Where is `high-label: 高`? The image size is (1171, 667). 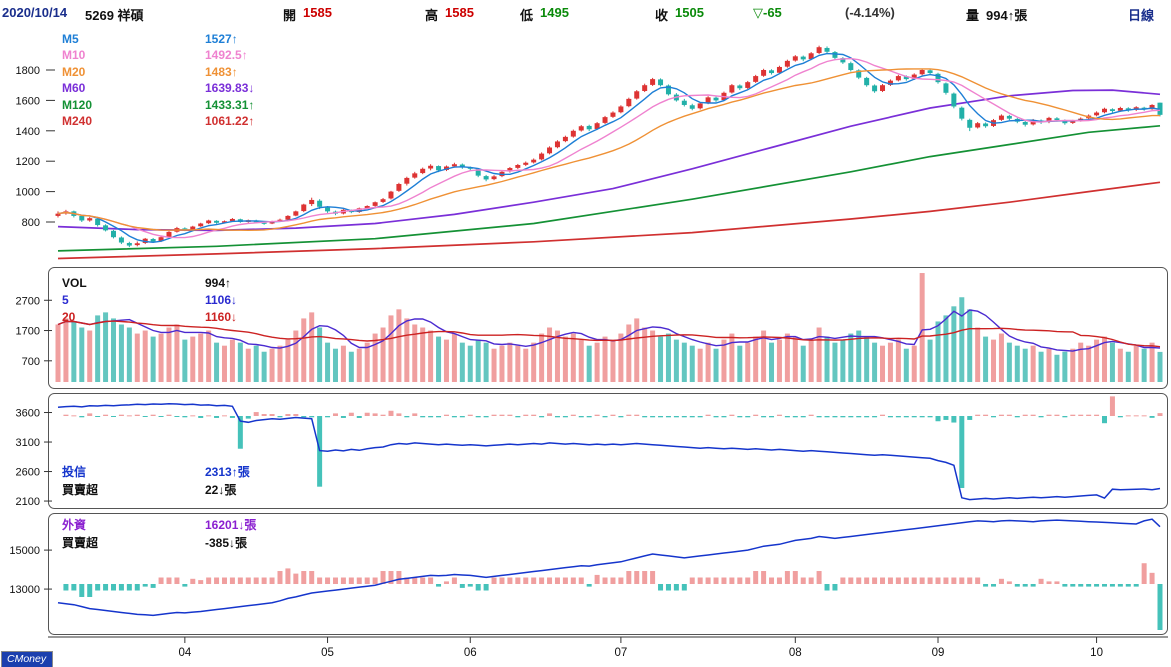 high-label: 高 is located at coordinates (432, 15).